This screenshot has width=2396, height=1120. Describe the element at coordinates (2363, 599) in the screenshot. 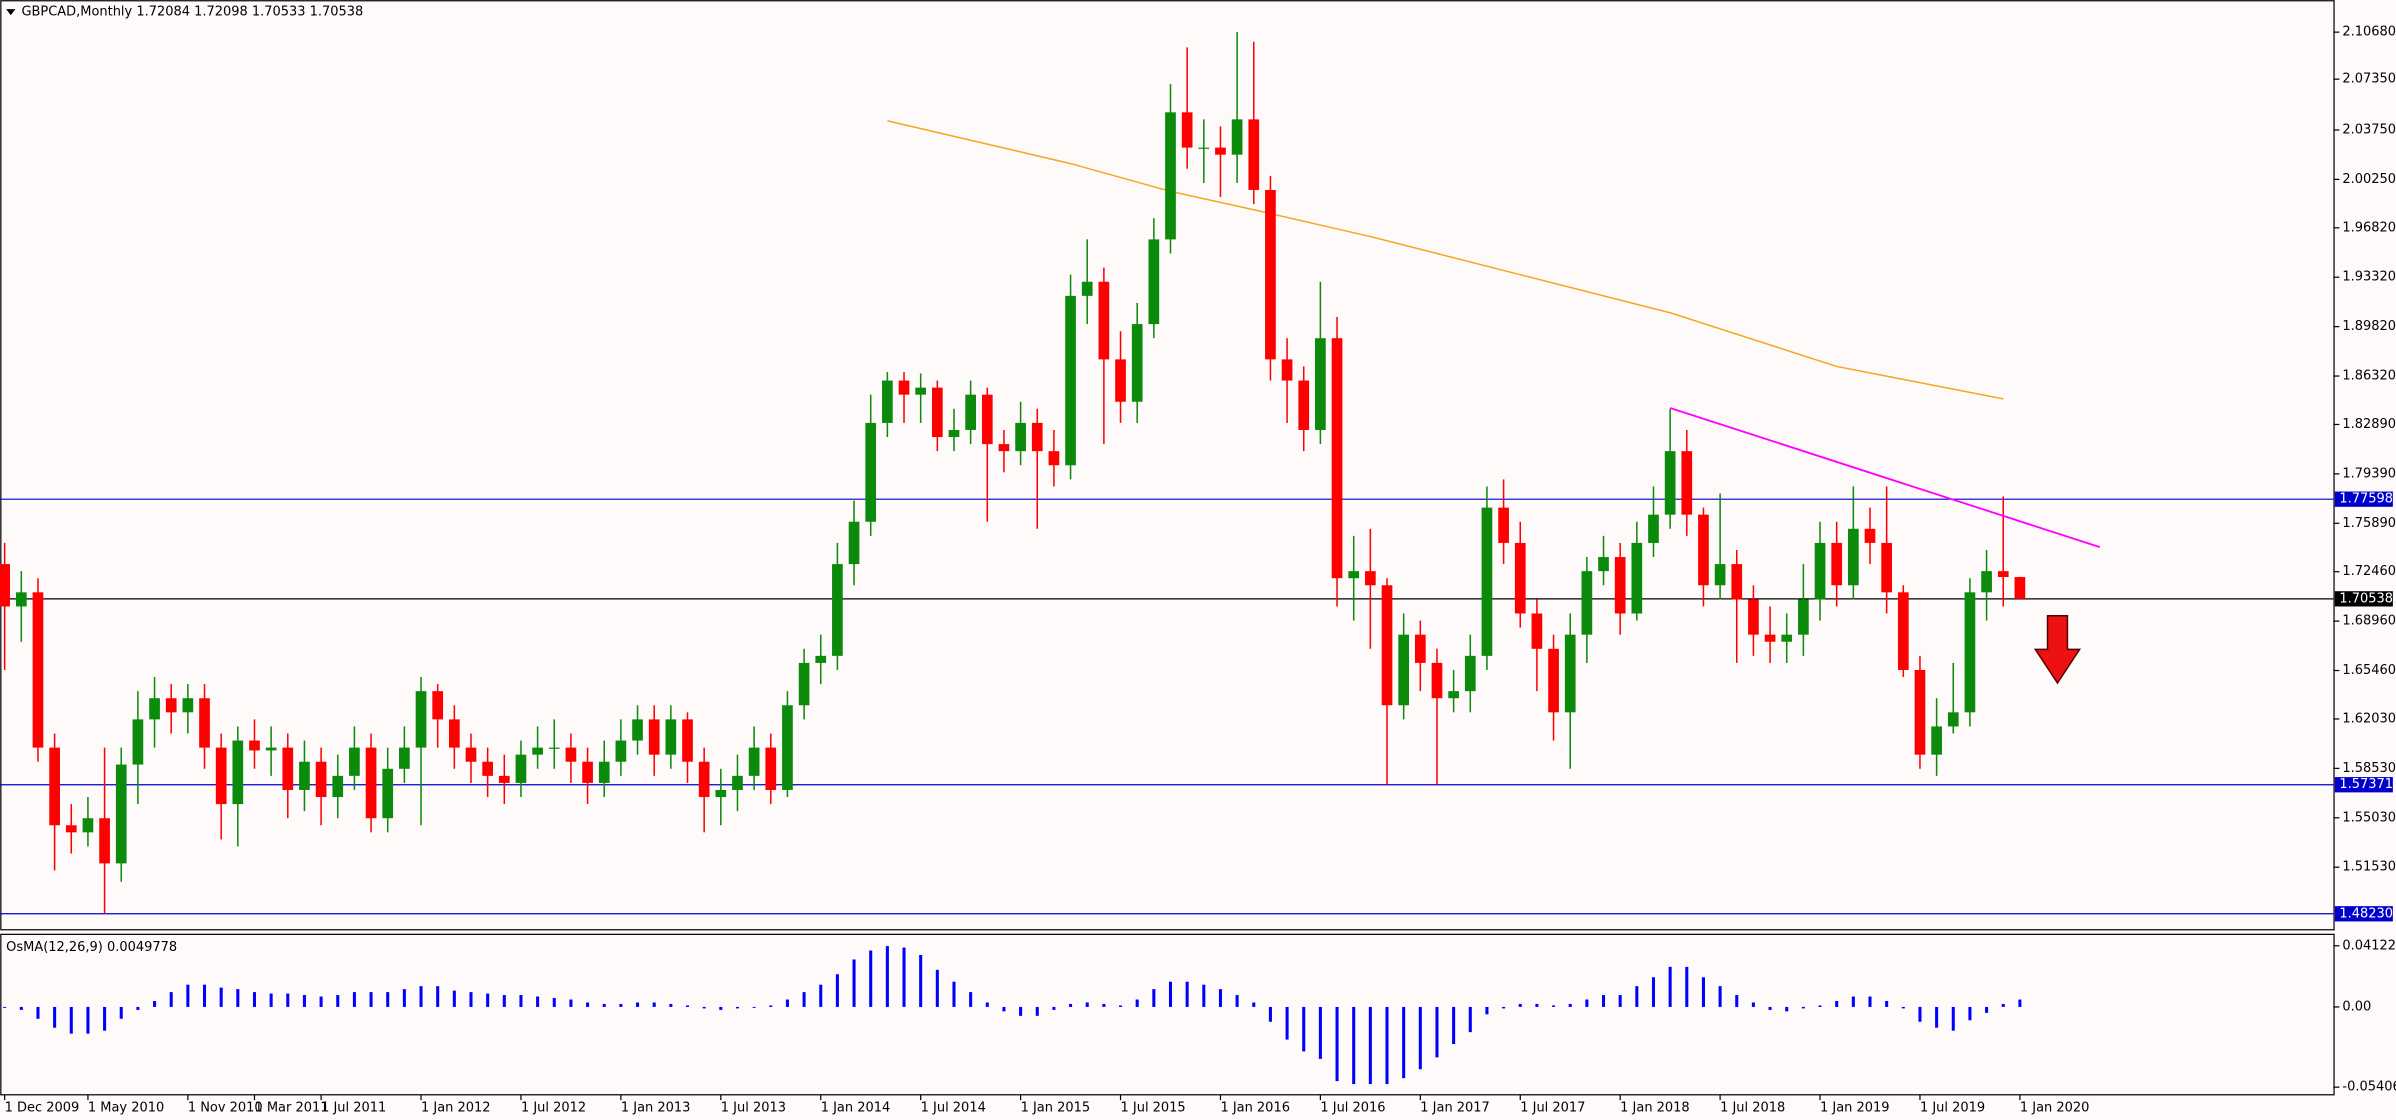

I see `level-label-box` at that location.